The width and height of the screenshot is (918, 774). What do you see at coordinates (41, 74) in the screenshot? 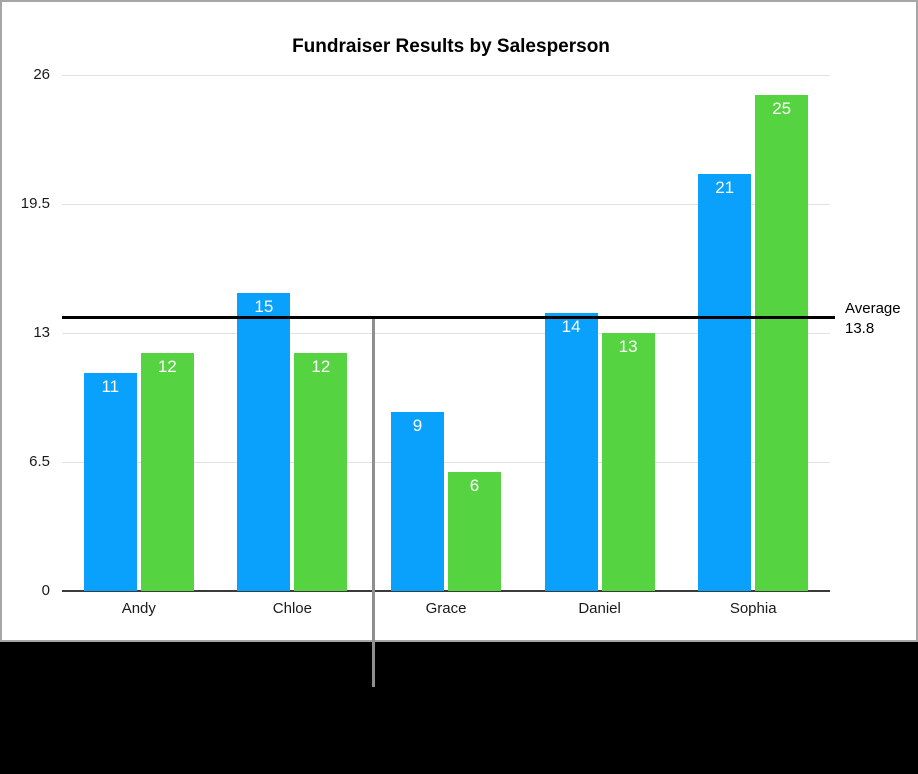
I see `y-tick-label: 26` at bounding box center [41, 74].